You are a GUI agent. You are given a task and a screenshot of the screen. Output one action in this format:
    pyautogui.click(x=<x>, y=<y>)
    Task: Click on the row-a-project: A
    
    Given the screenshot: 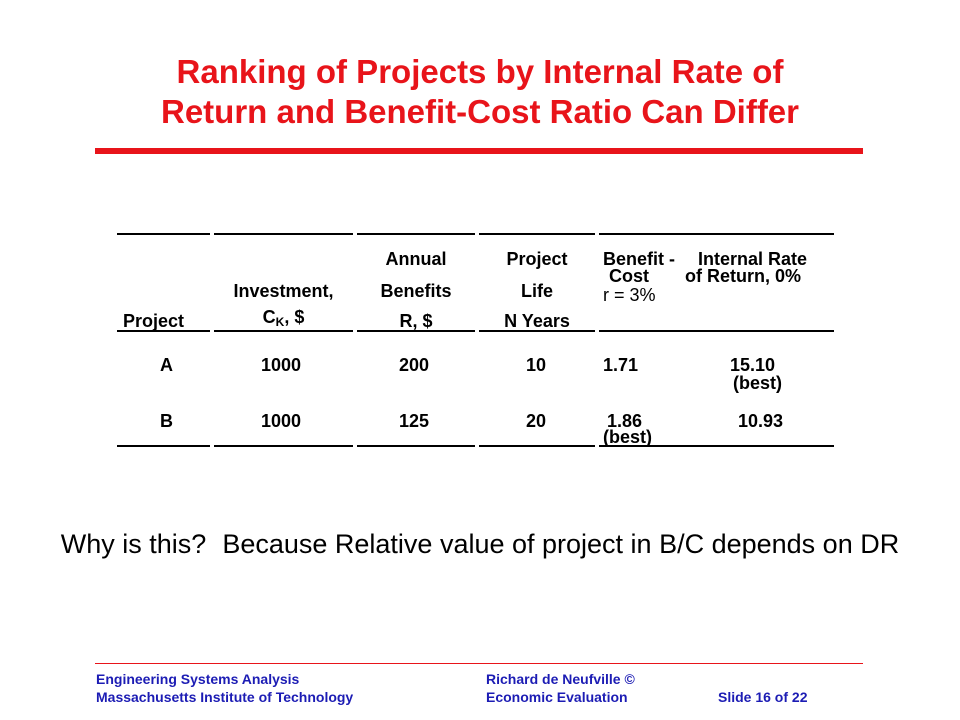 What is the action you would take?
    pyautogui.click(x=166, y=365)
    